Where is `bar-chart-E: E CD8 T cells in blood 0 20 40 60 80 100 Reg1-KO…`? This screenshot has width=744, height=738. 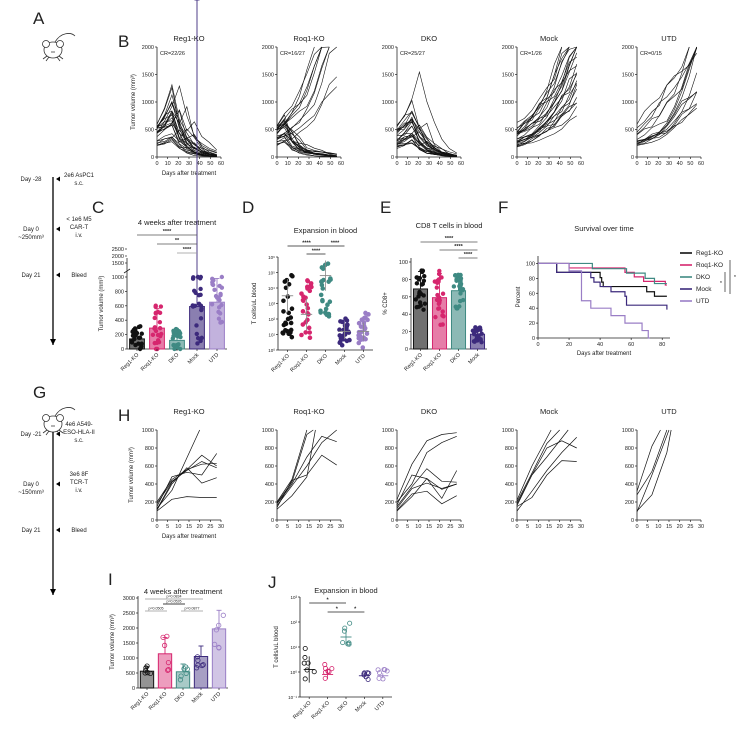
bar-chart-E: E CD8 T cells in blood 0 20 40 60 80 100 Reg1-KO… is located at coordinates (433, 285).